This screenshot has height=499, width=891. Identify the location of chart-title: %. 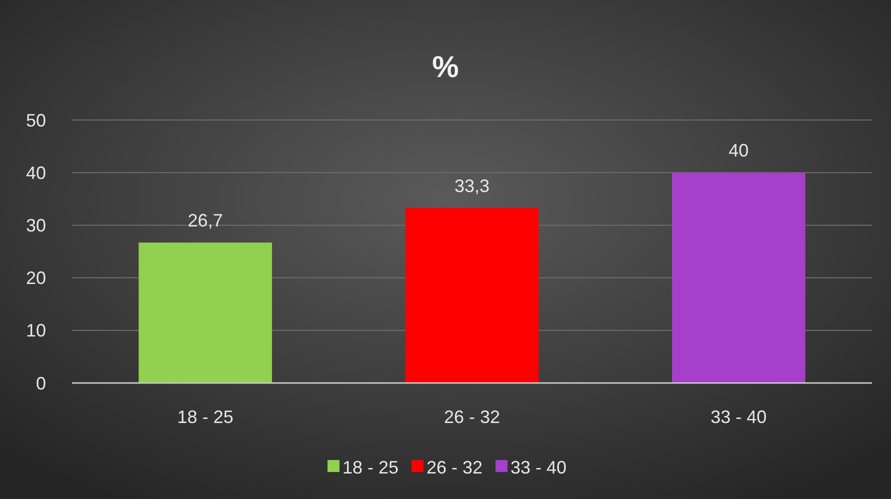
(445, 67).